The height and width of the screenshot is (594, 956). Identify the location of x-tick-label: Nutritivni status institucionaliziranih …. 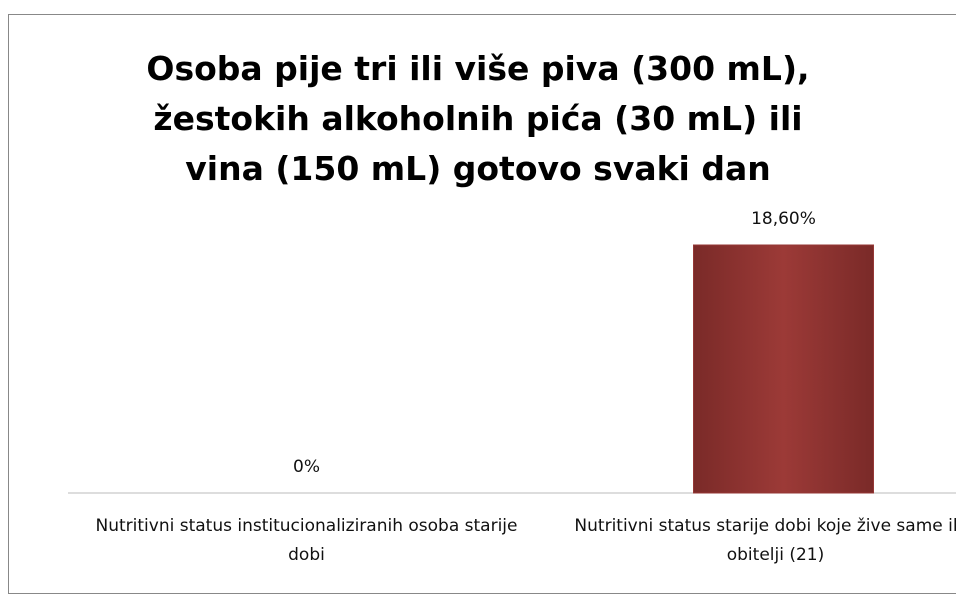
(307, 541).